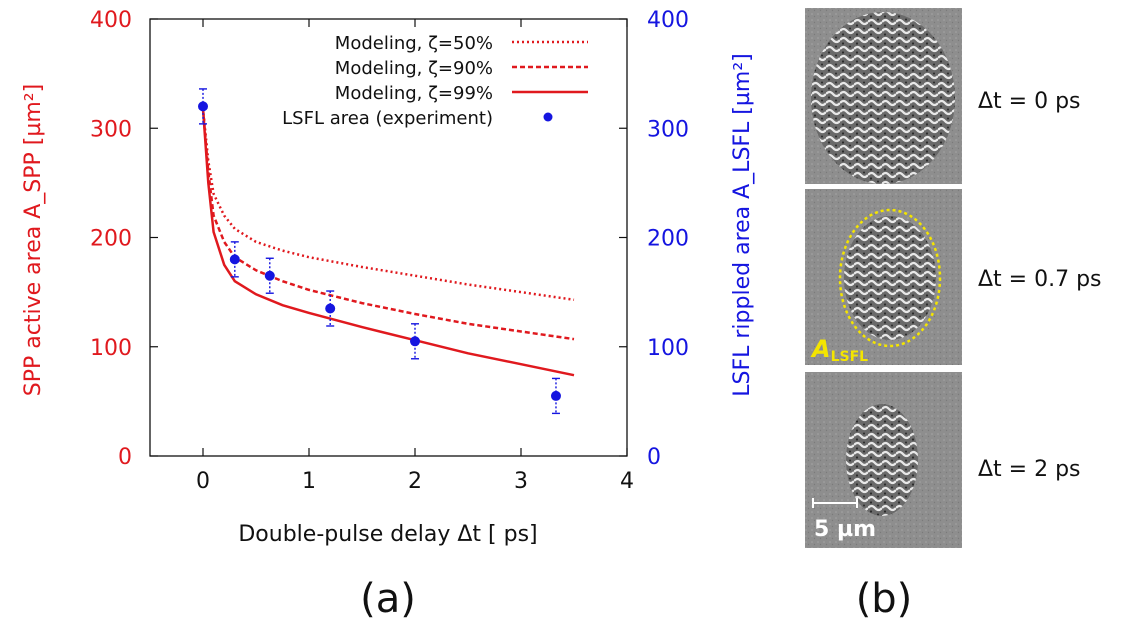 The width and height of the screenshot is (1142, 625). I want to click on y-right-tick-label: 400, so click(668, 20).